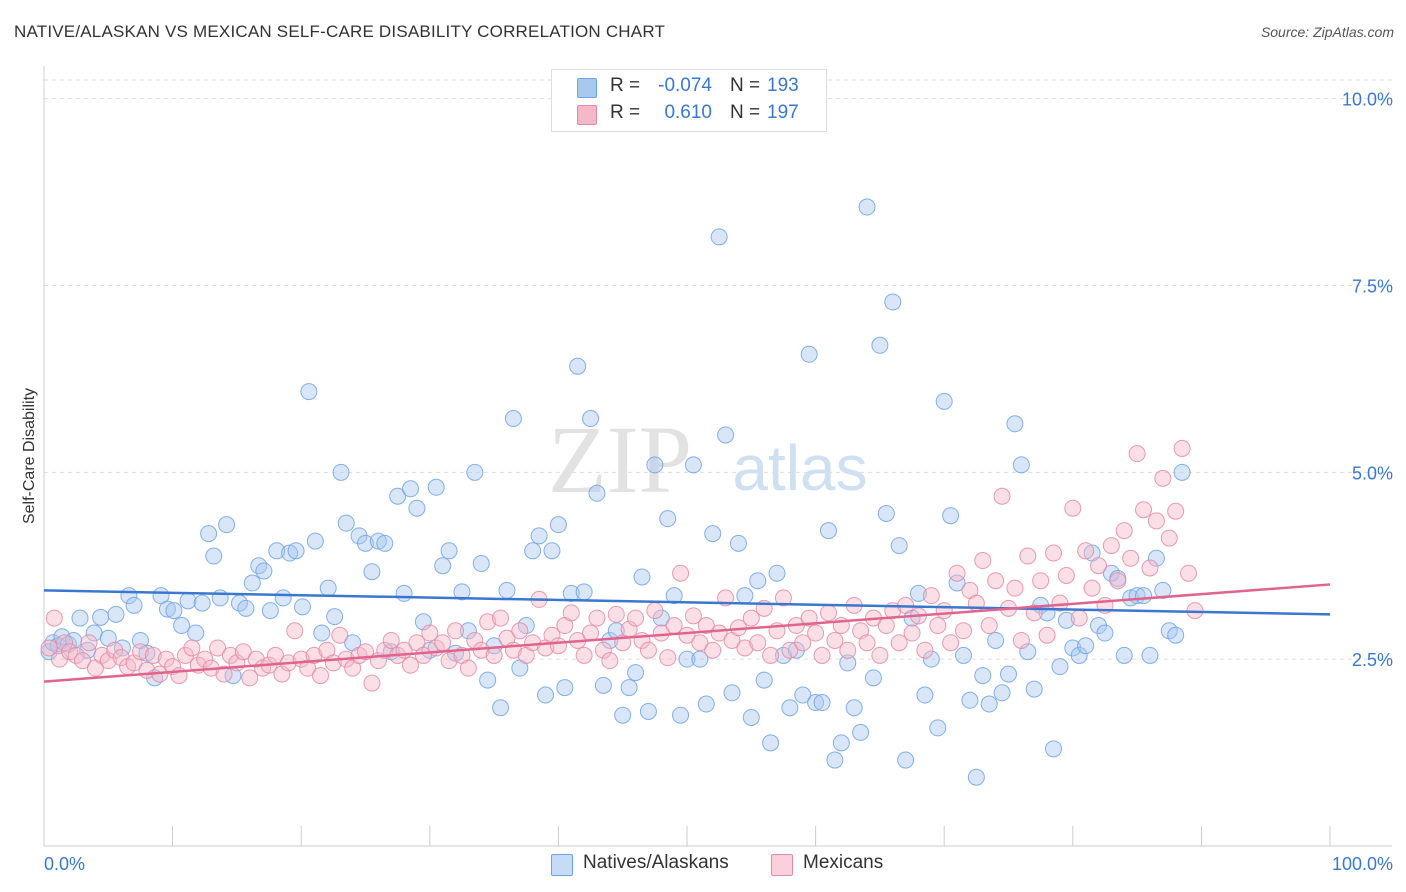  Describe the element at coordinates (1362, 864) in the screenshot. I see `x-tick-label: 100.0%` at that location.